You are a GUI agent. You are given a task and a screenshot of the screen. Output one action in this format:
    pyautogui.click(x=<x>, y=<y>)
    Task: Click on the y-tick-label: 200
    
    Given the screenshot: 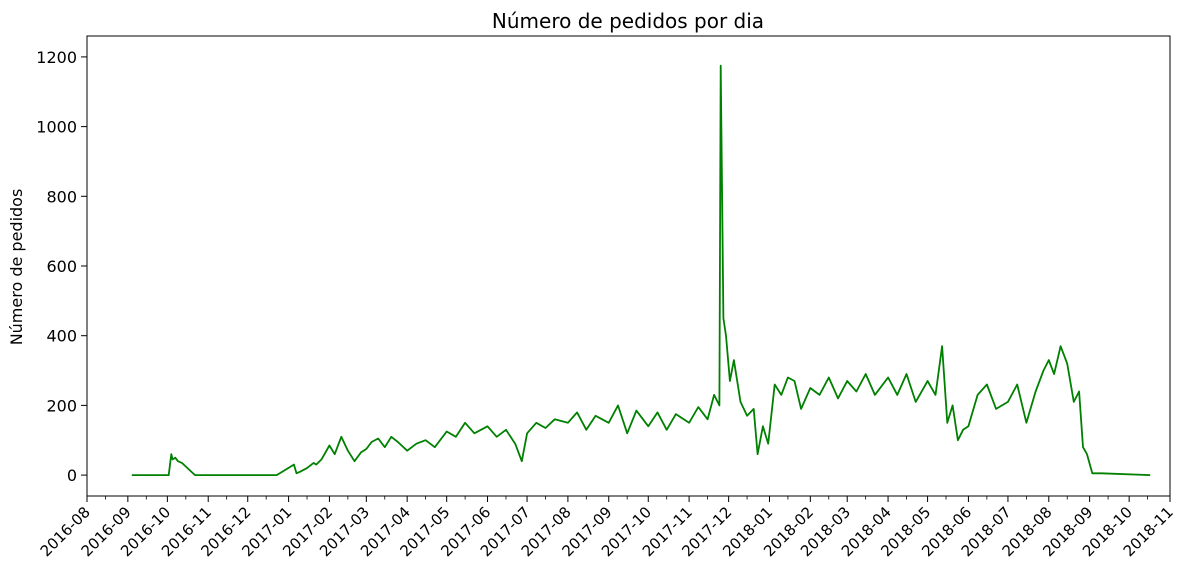 What is the action you would take?
    pyautogui.click(x=61, y=405)
    